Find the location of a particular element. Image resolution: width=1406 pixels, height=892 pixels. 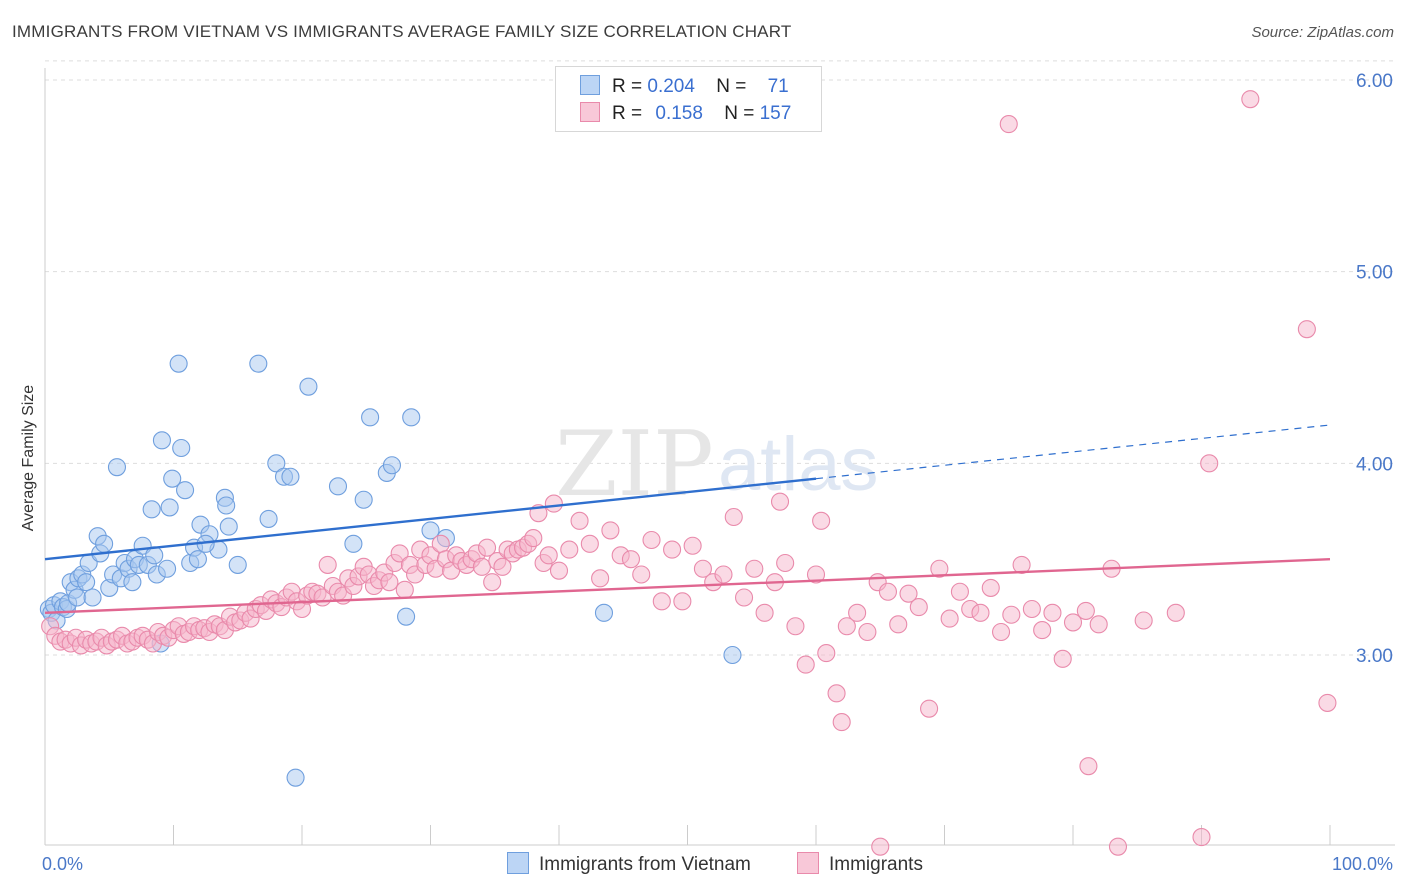

watermark: ZIP atlas is located at coordinates (717, 464).